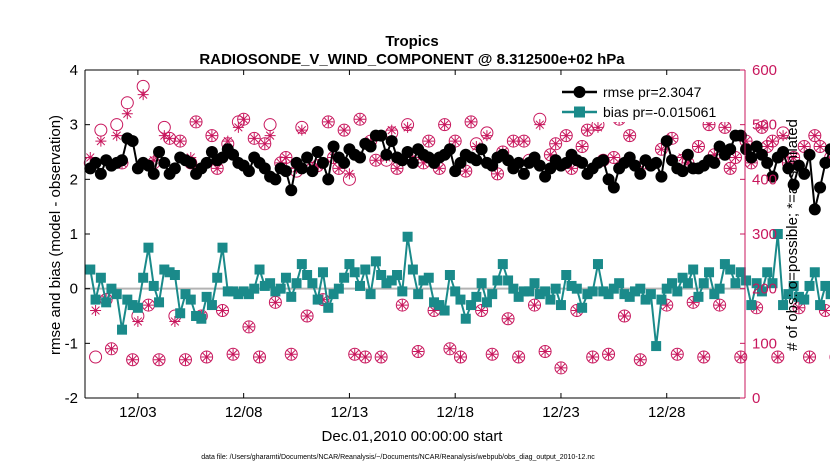 The height and width of the screenshot is (470, 830). I want to click on y-tick-label: 0, so click(74, 289).